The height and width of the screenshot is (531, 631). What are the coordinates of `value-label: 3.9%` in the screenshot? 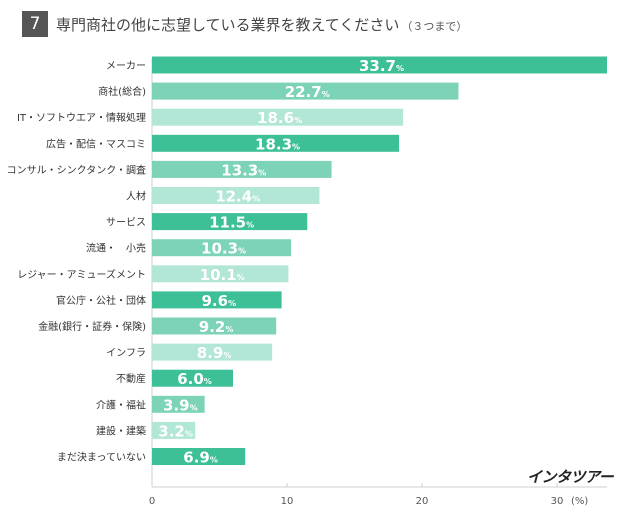 It's located at (180, 405).